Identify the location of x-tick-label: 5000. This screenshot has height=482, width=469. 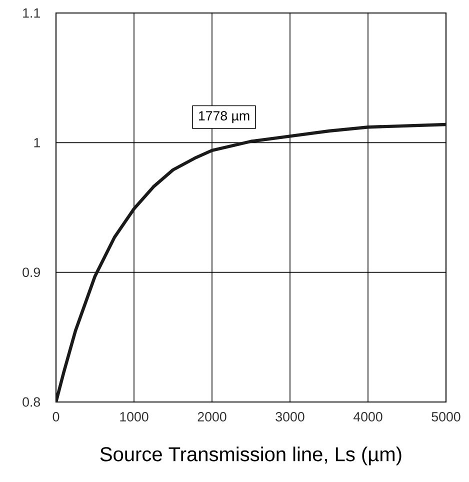
(446, 417).